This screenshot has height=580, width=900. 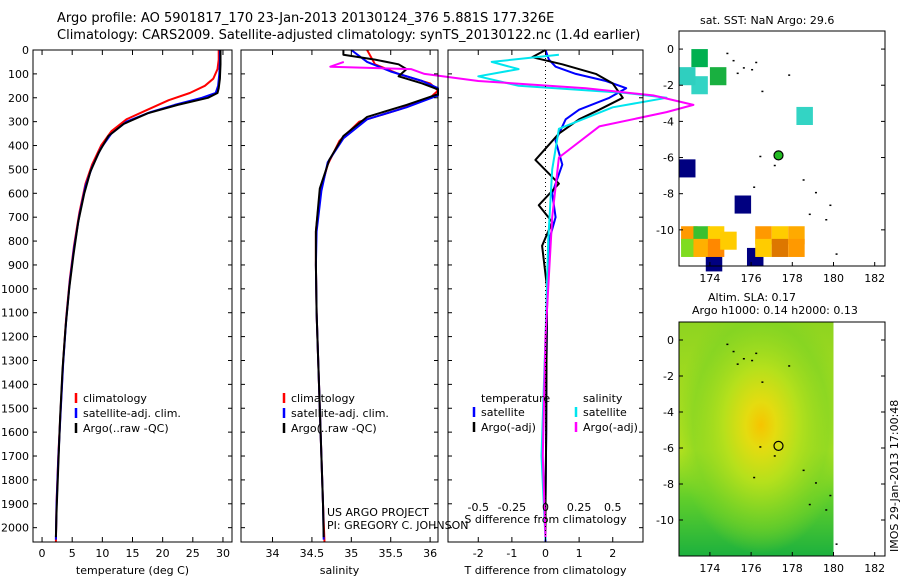 I want to click on temperature-xtick-label: 15, so click(x=133, y=553).